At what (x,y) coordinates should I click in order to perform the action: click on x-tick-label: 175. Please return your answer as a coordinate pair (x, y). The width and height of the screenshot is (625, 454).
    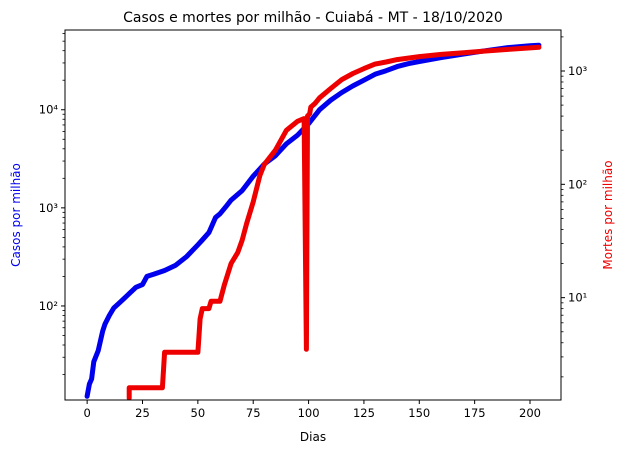
    Looking at the image, I should click on (475, 413).